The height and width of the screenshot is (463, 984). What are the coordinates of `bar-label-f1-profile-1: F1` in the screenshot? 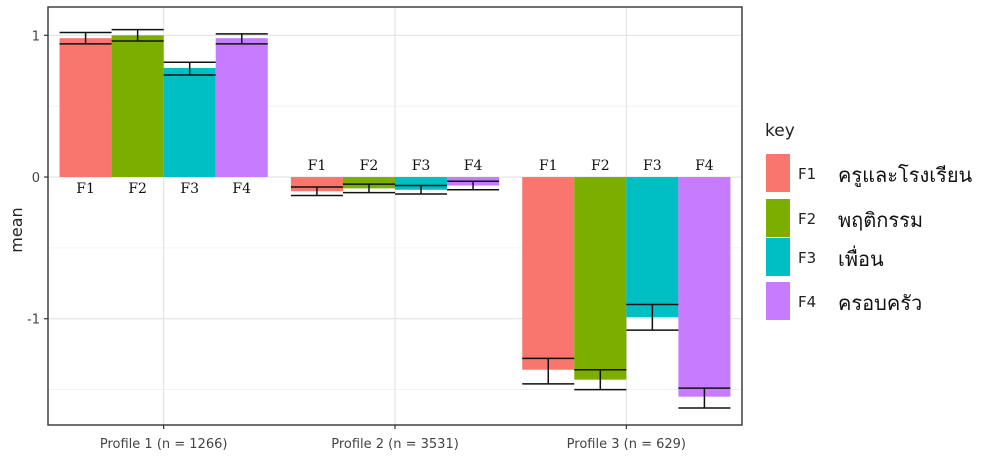 It's located at (85, 189).